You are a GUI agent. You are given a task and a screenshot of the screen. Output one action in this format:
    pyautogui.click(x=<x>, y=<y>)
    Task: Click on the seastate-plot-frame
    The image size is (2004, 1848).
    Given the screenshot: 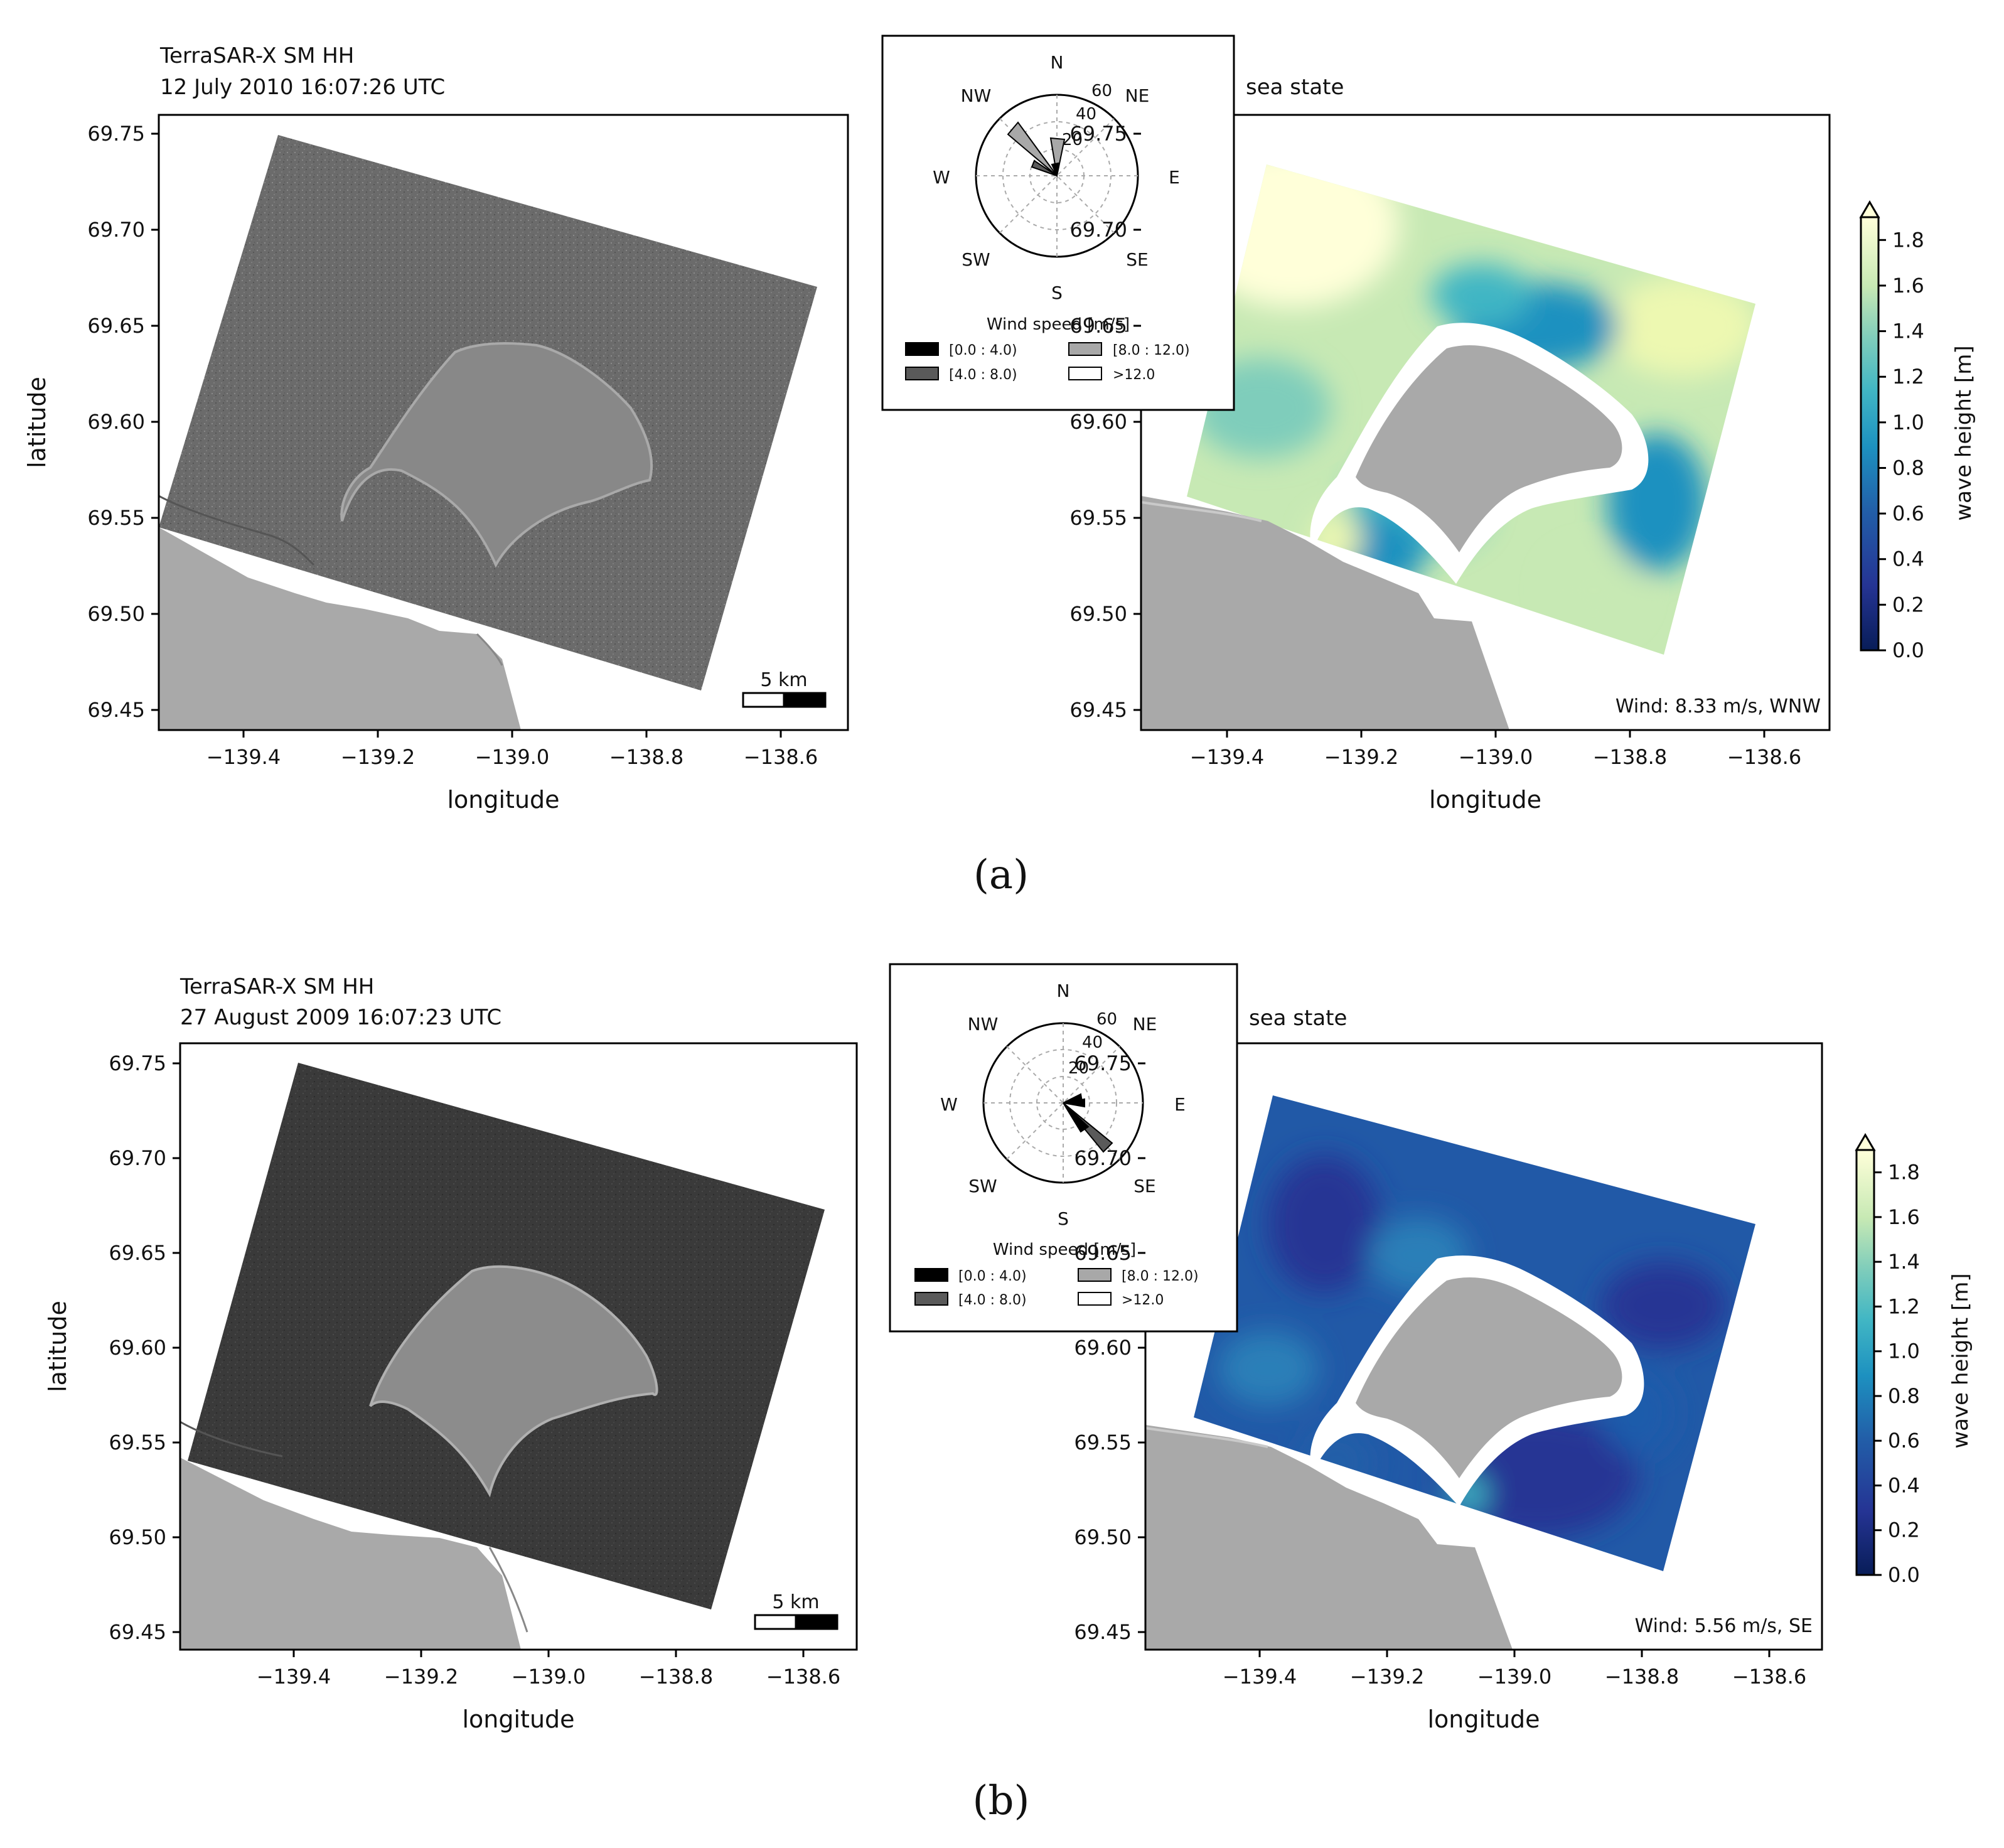 What is the action you would take?
    pyautogui.click(x=1483, y=1346)
    